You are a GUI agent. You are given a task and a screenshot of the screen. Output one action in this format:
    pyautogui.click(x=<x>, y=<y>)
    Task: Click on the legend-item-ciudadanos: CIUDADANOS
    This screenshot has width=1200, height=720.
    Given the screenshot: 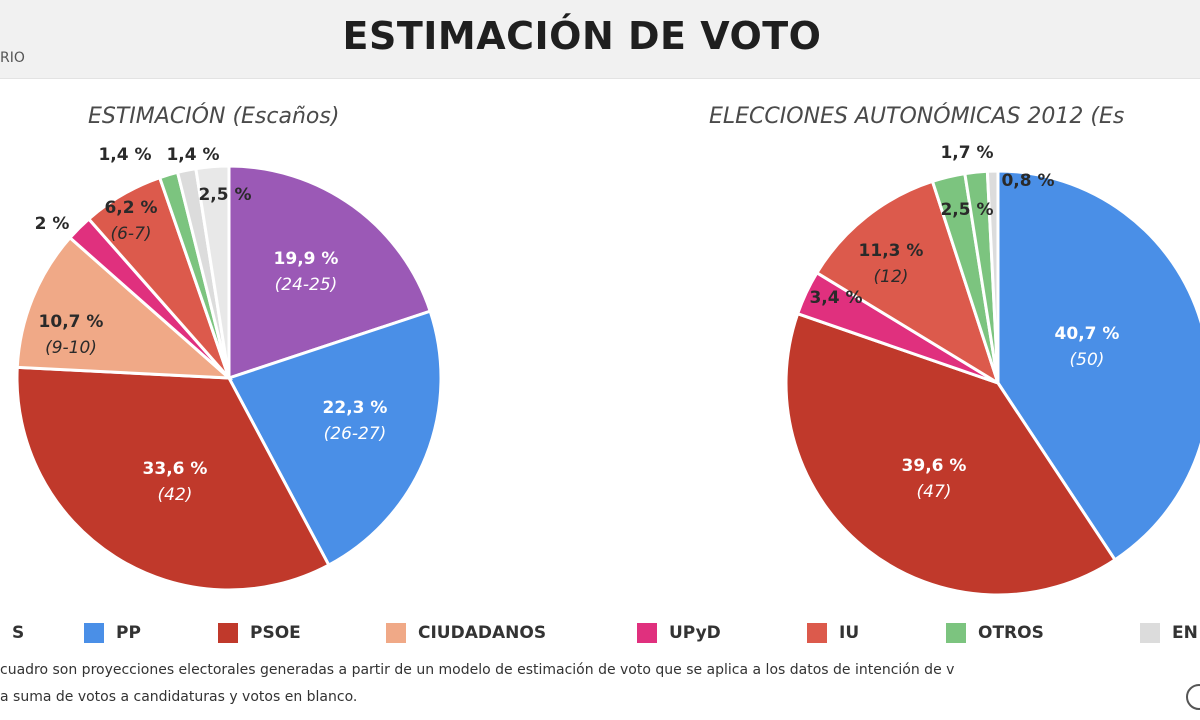 What is the action you would take?
    pyautogui.click(x=466, y=633)
    